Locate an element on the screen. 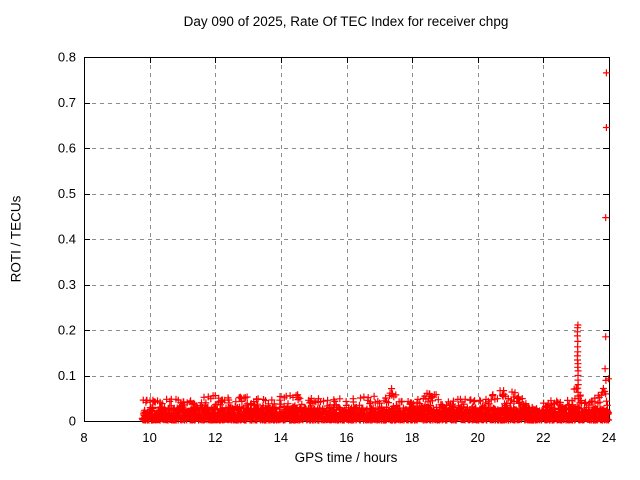 This screenshot has height=480, width=640. x-tick-label: 20 is located at coordinates (478, 437).